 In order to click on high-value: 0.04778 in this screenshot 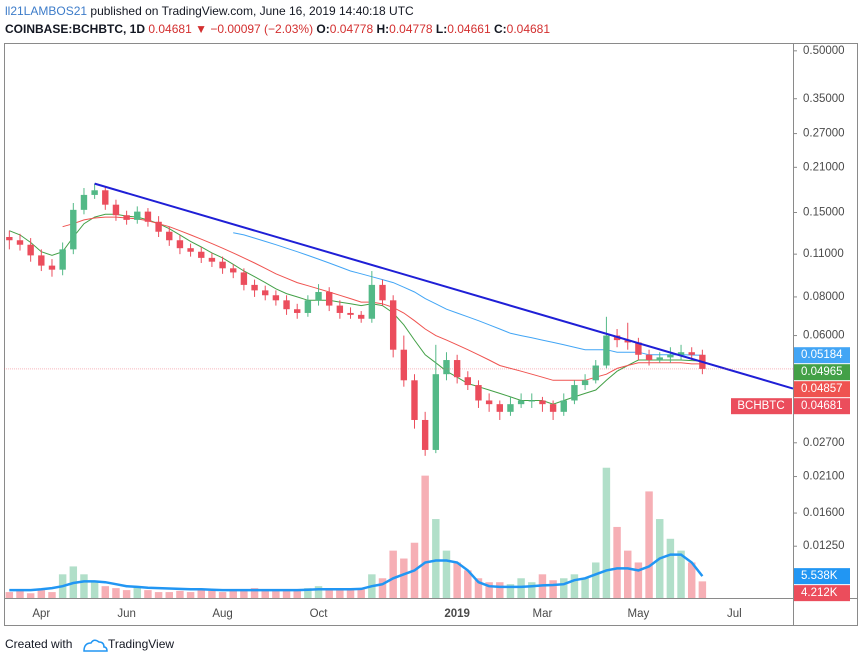, I will do `click(411, 29)`.